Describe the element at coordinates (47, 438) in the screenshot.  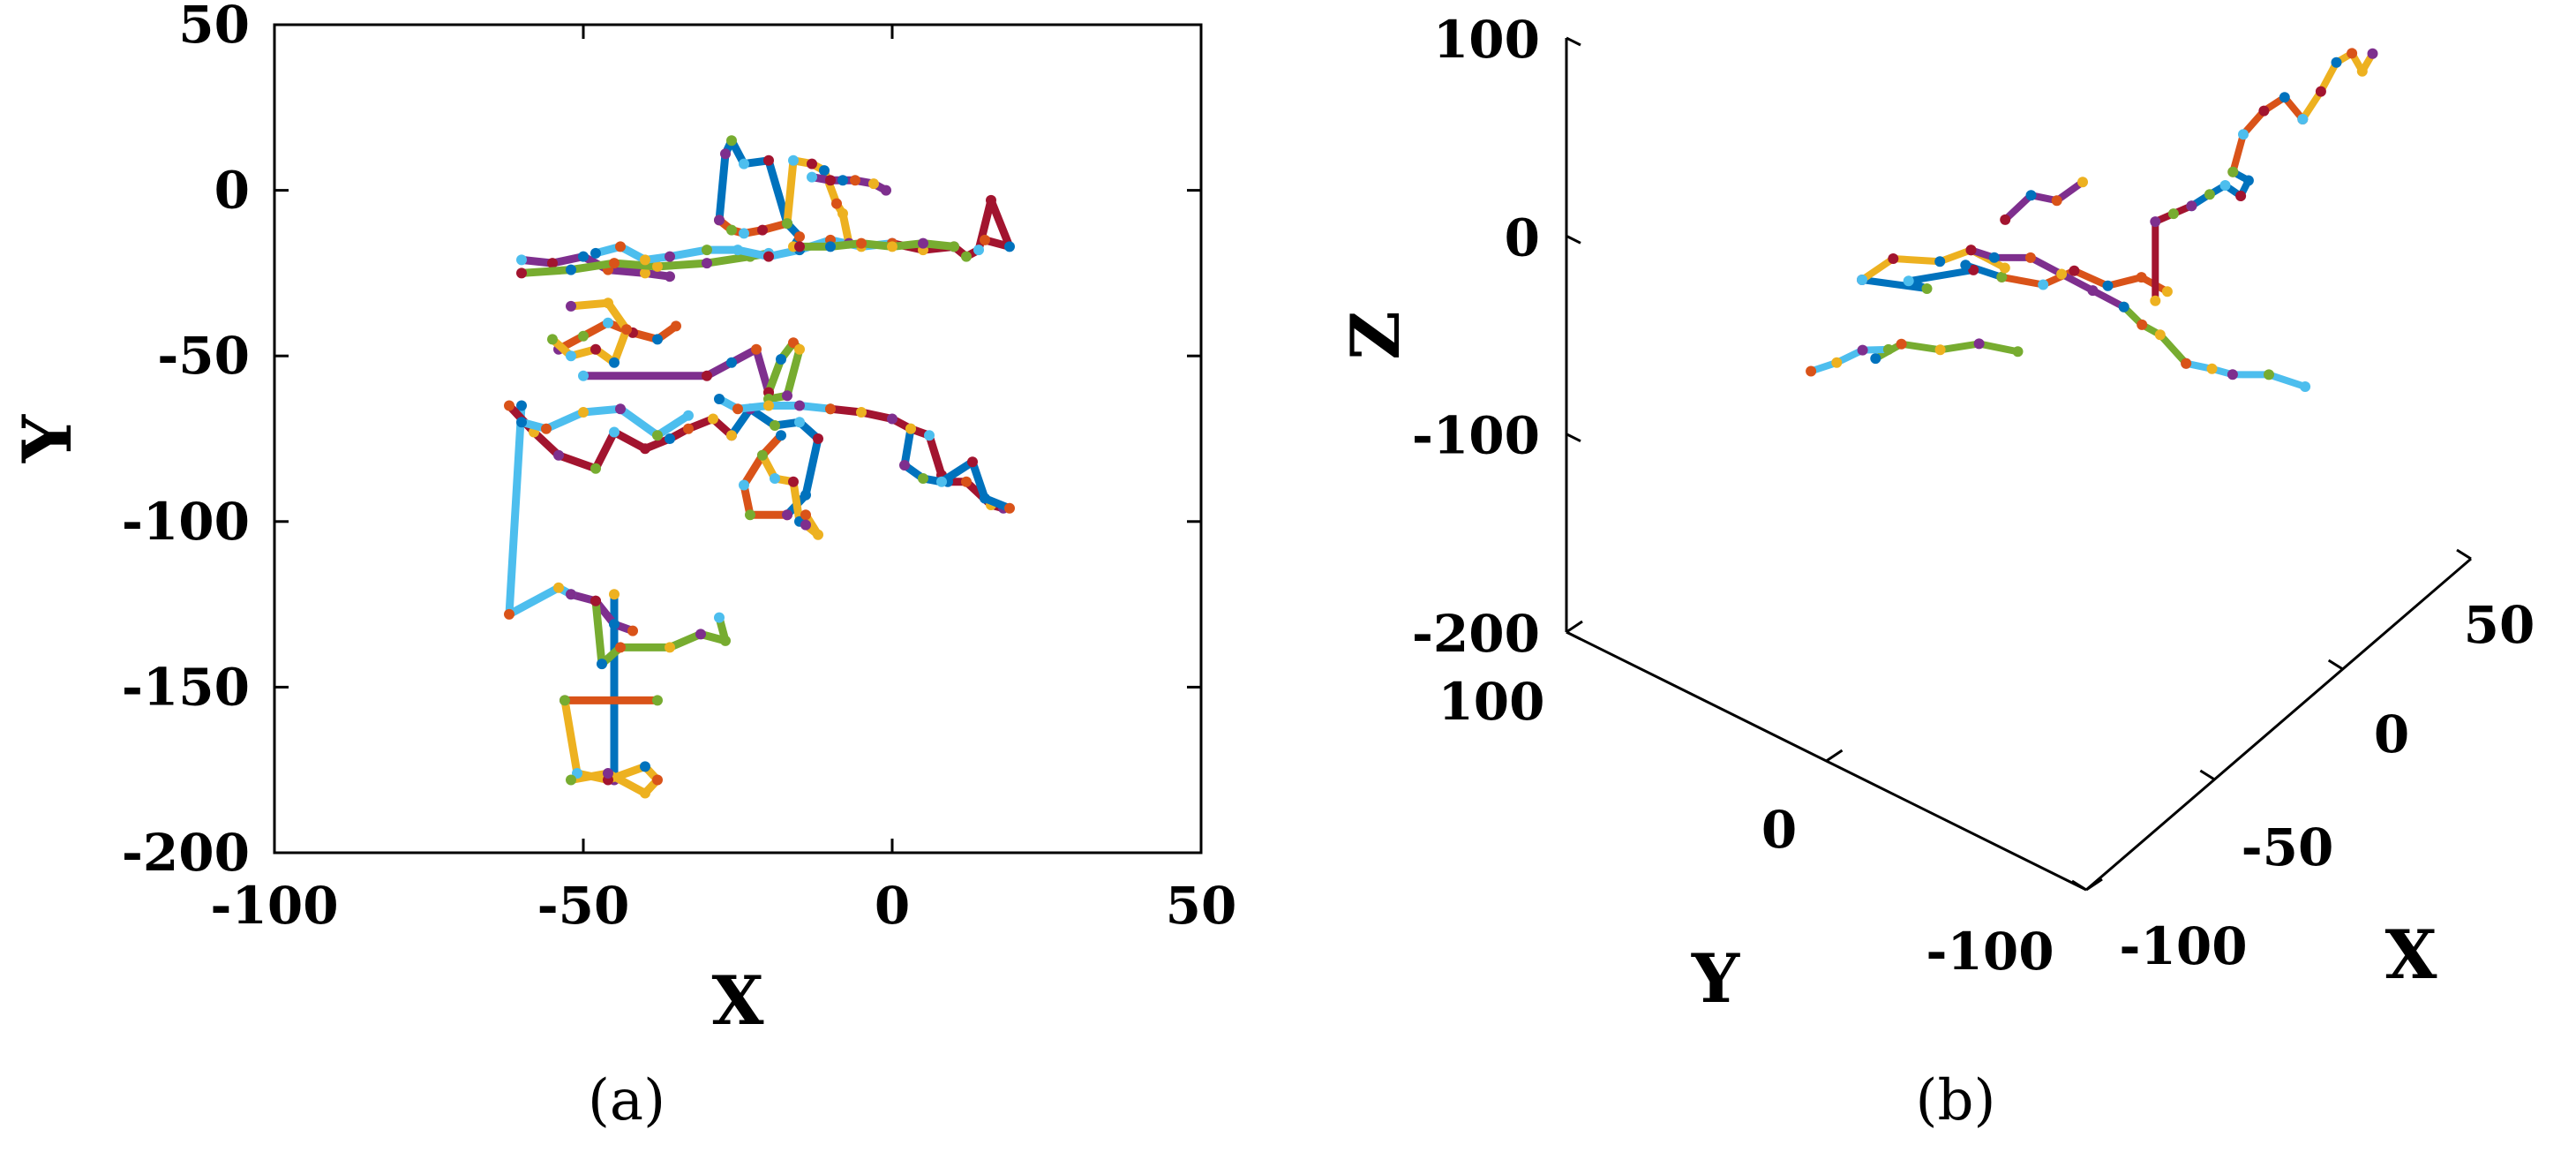
I see `panel-a-y-axis-label: Y` at that location.